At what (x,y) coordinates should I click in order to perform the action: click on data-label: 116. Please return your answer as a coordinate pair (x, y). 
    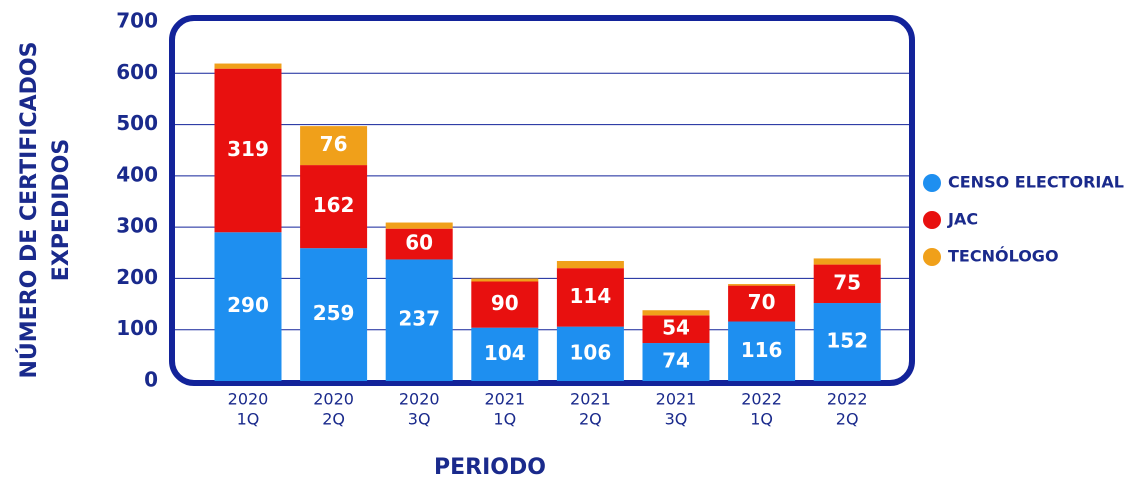
    Looking at the image, I should click on (762, 350).